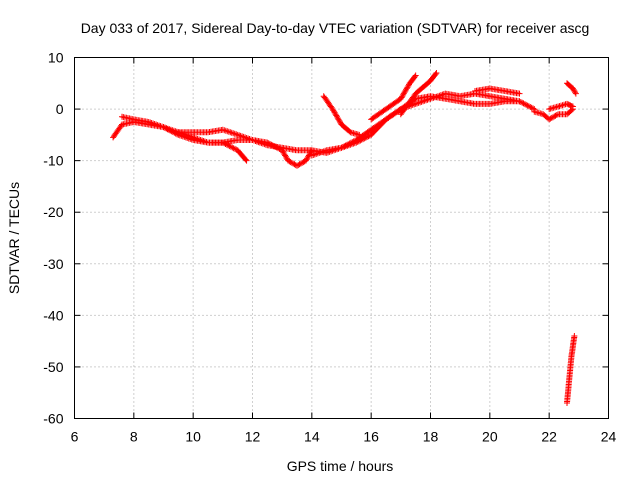  I want to click on y-tick-label: -60, so click(53, 419).